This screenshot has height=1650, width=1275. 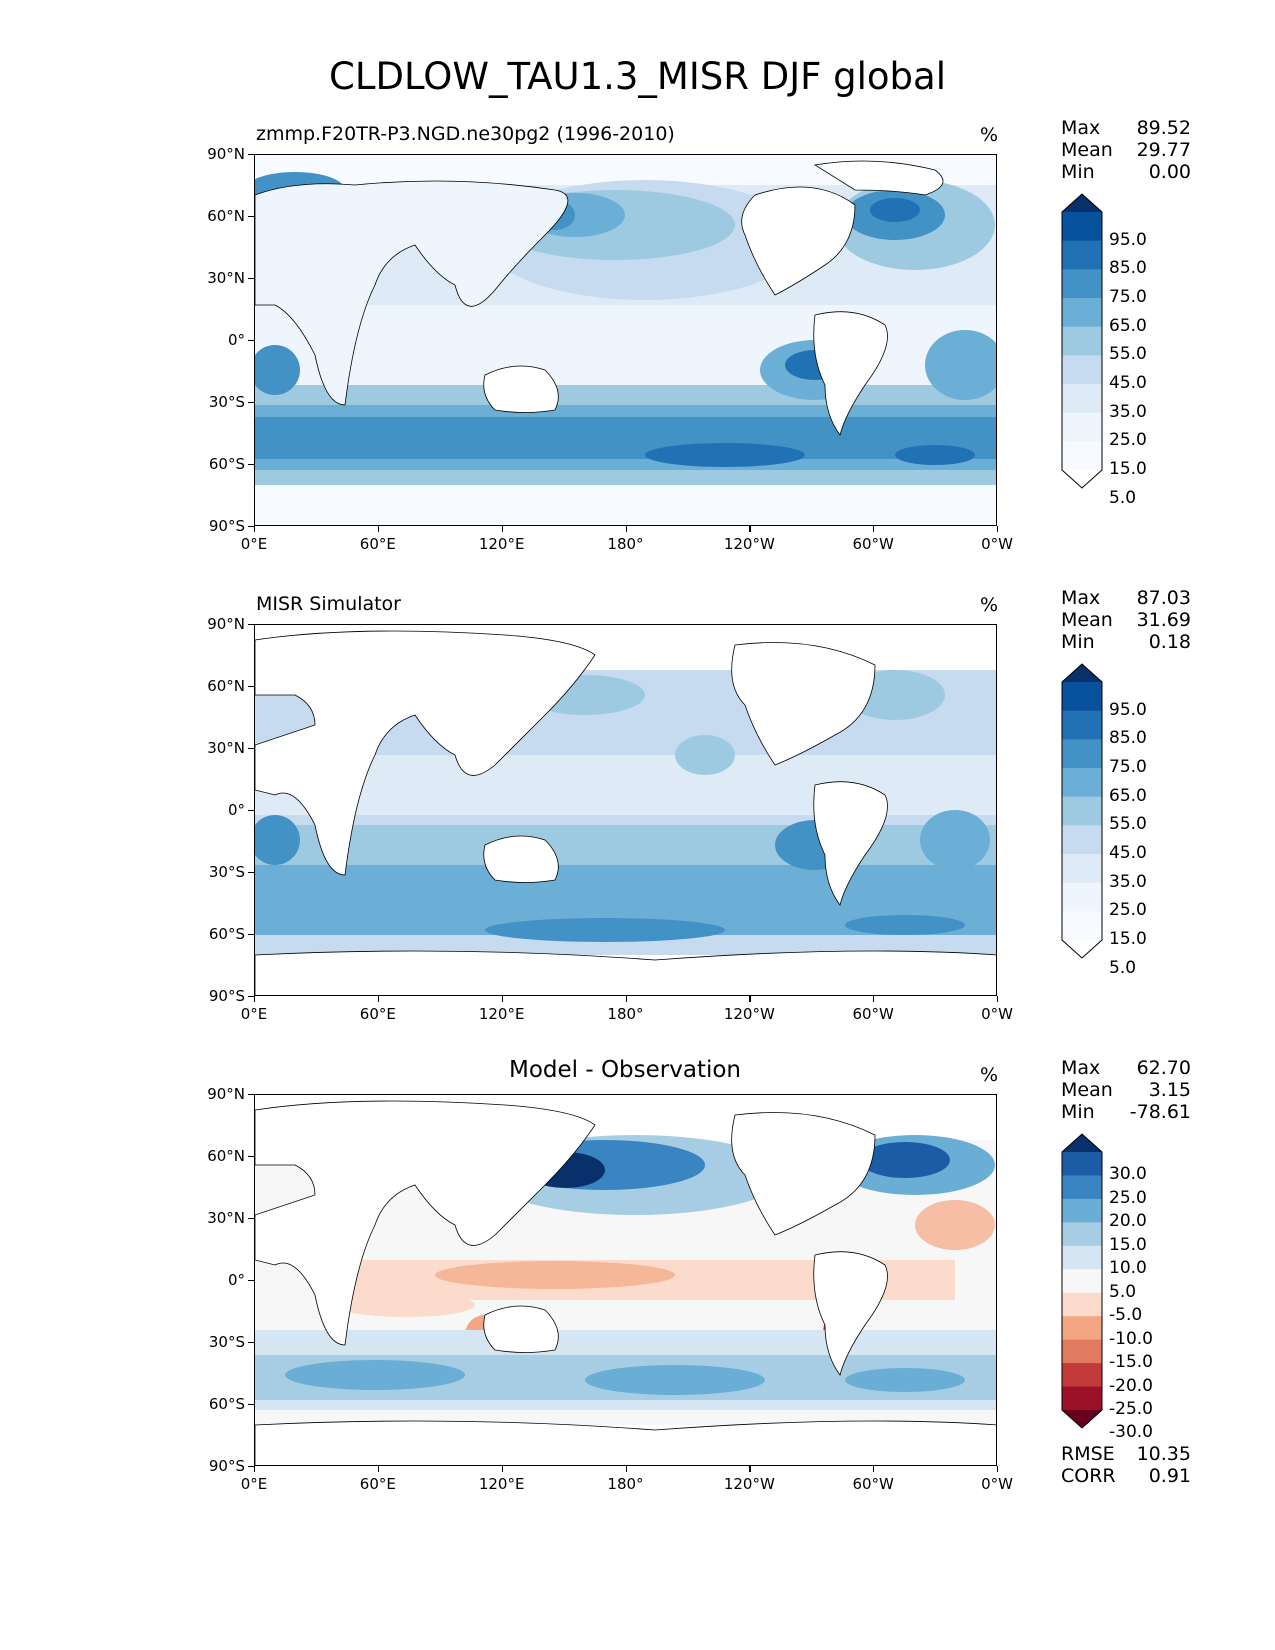 I want to click on colorbar-tick-label: 35.0, so click(x=1128, y=881).